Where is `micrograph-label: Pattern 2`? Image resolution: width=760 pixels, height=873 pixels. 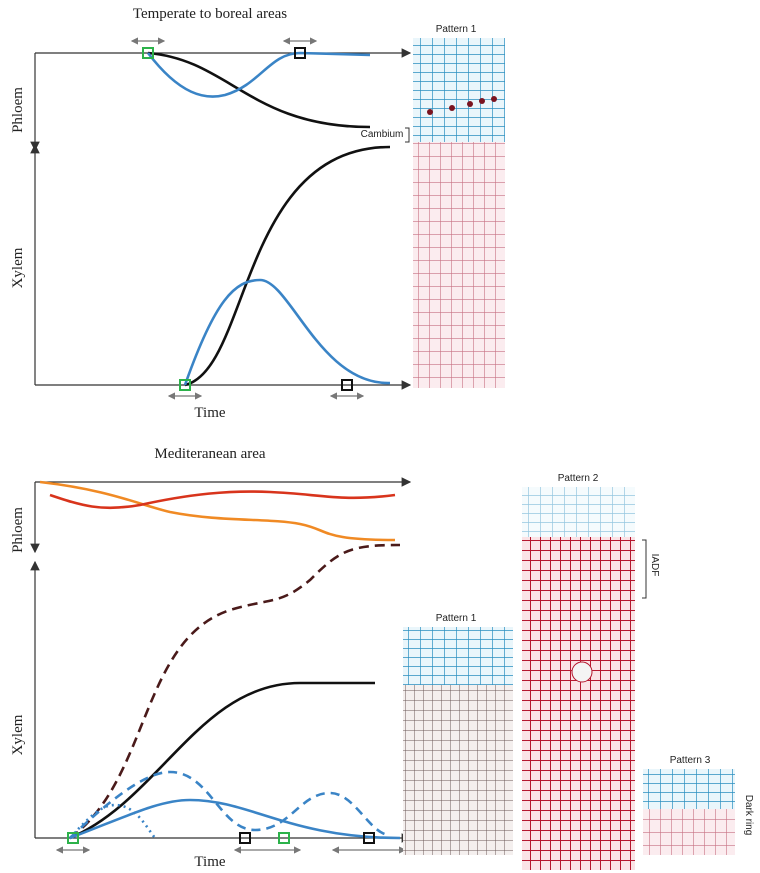 micrograph-label: Pattern 2 is located at coordinates (578, 478).